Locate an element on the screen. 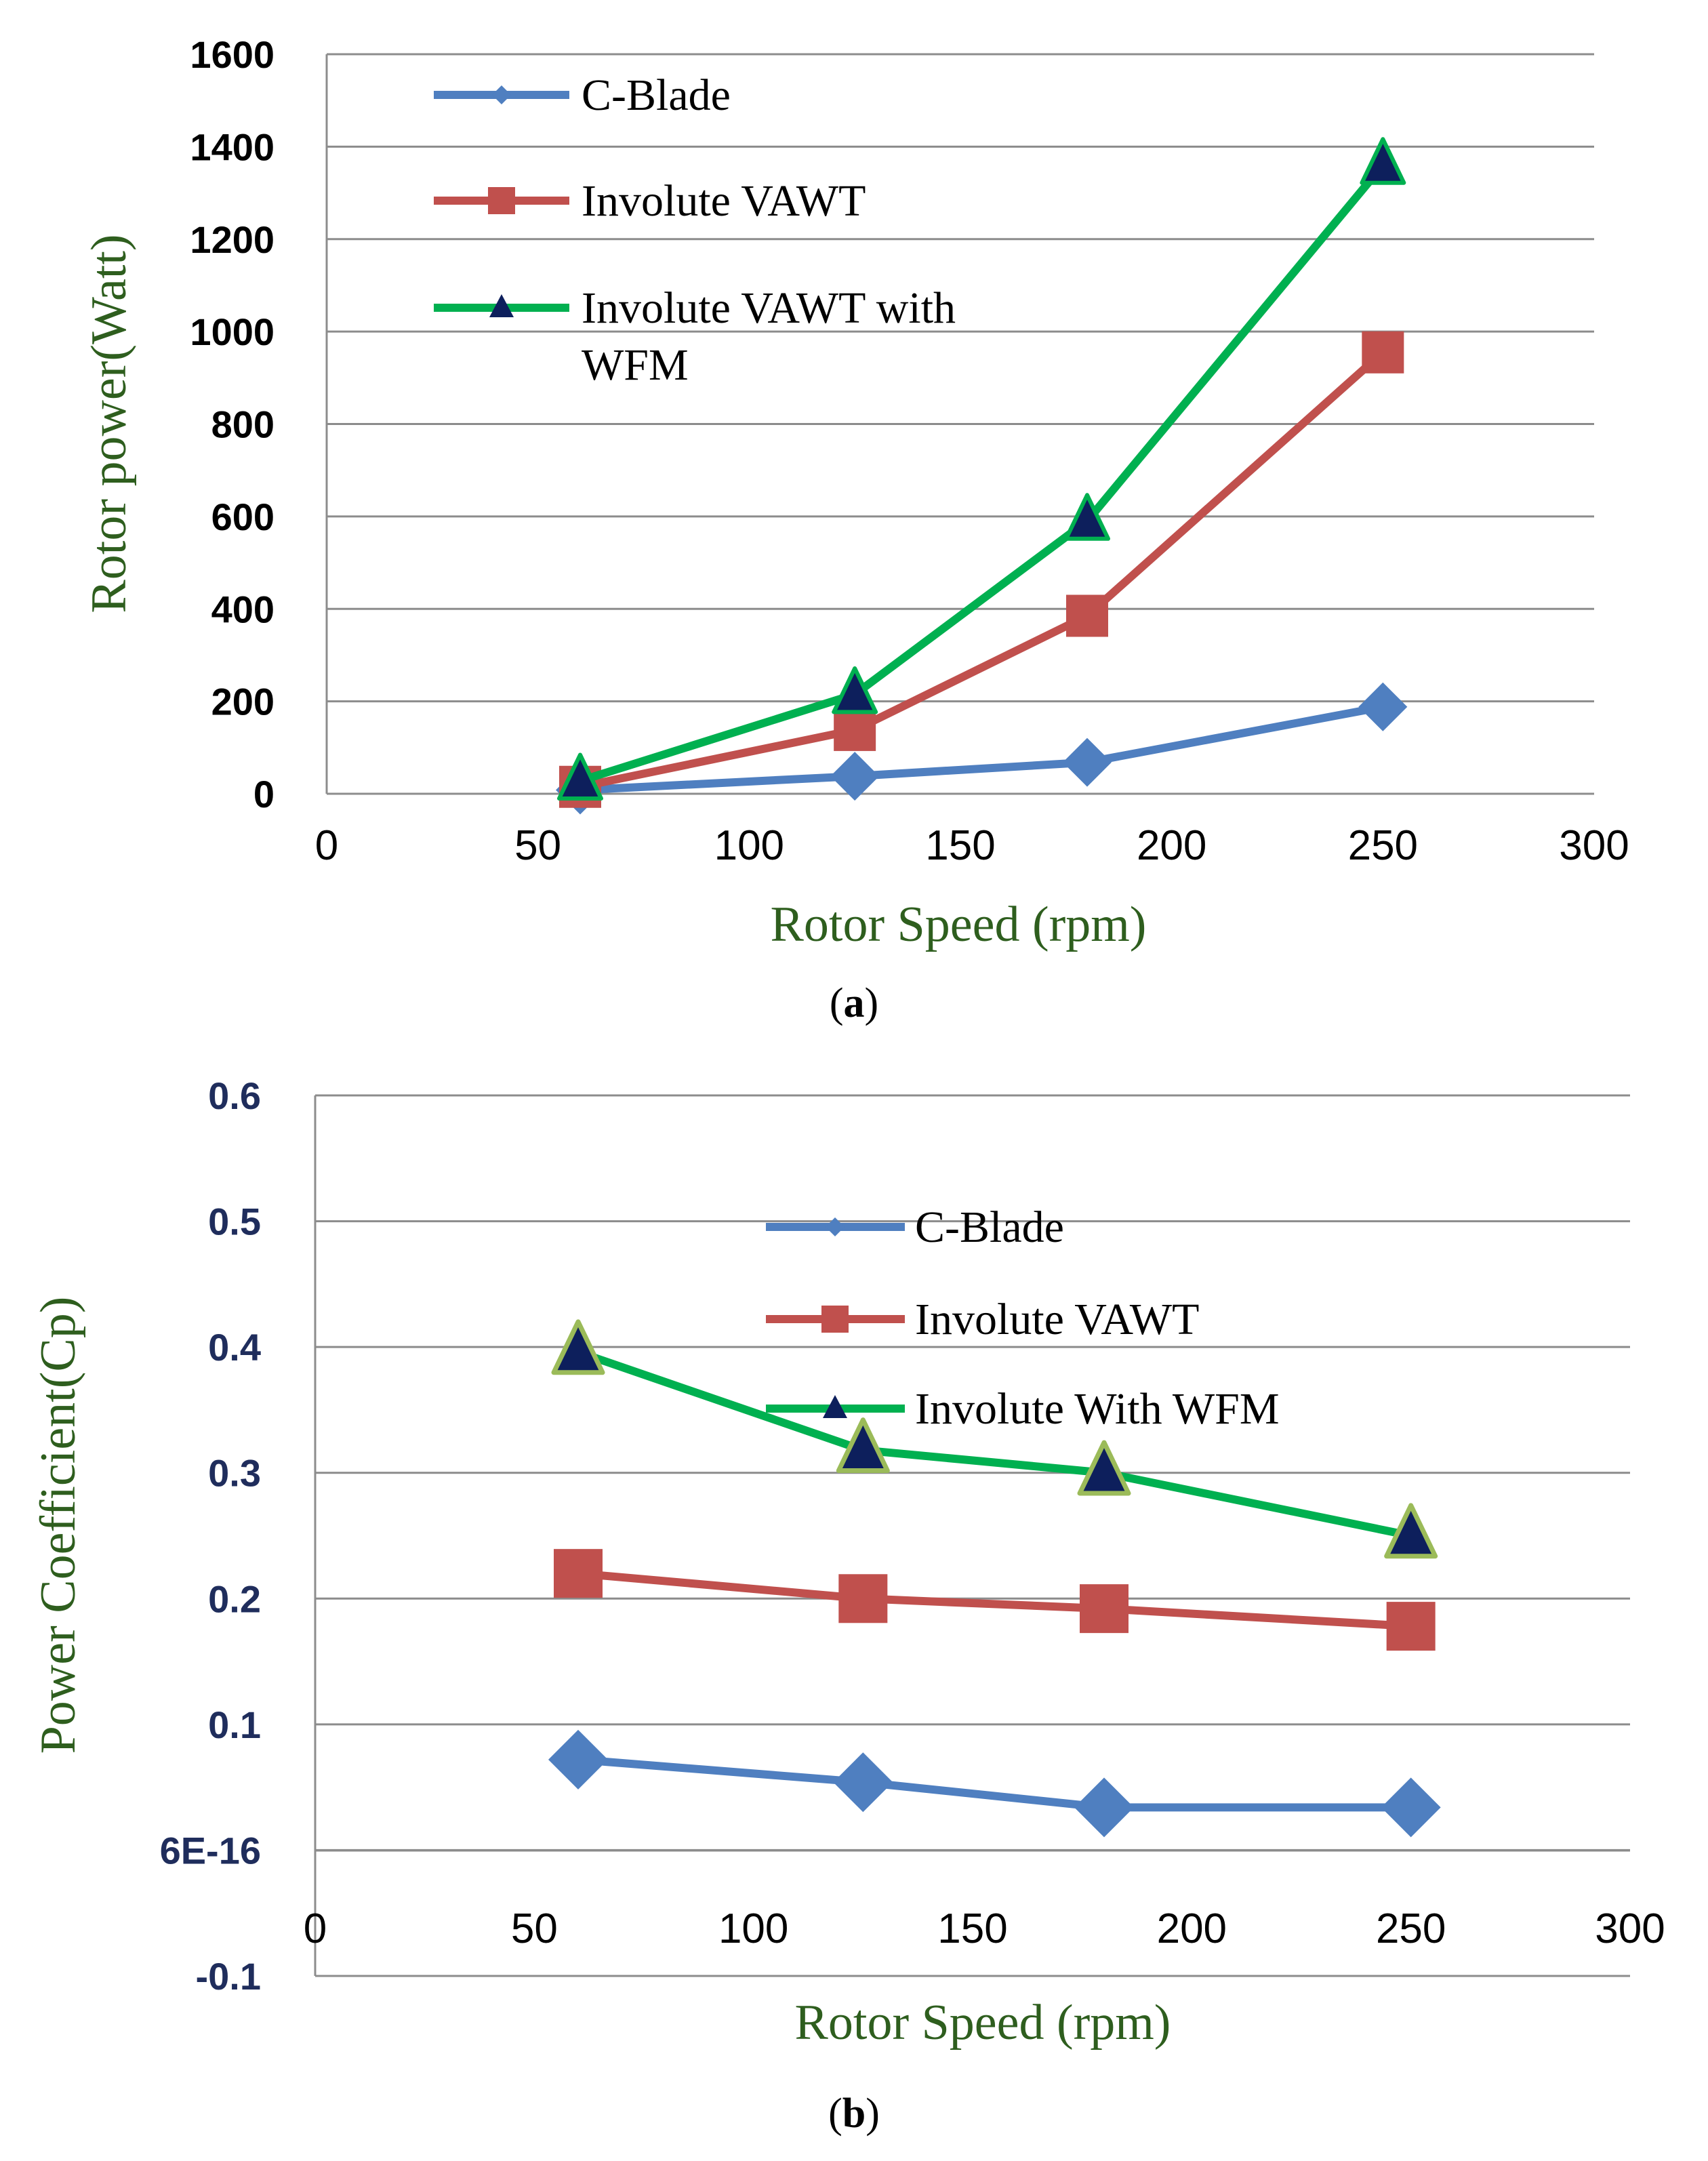  chart-a-x-tick-label: 0 is located at coordinates (327, 845).